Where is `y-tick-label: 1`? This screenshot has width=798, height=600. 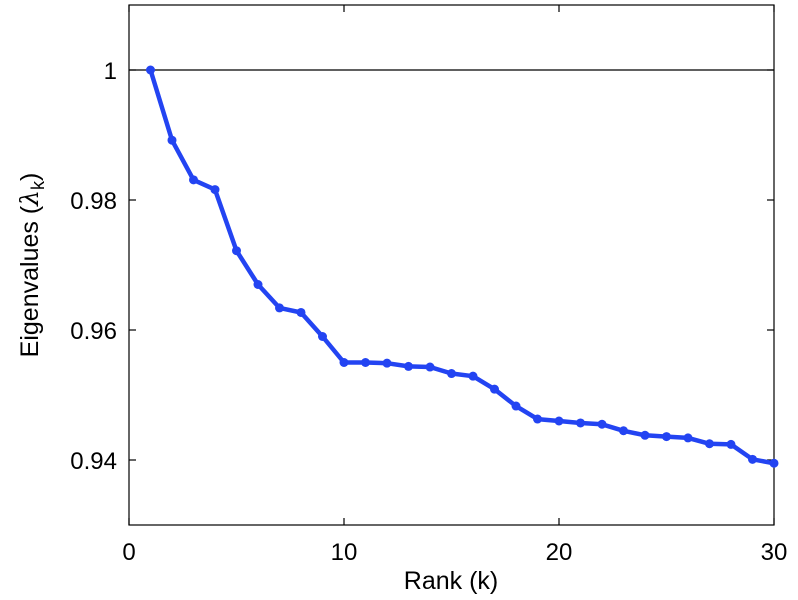 y-tick-label: 1 is located at coordinates (110, 71).